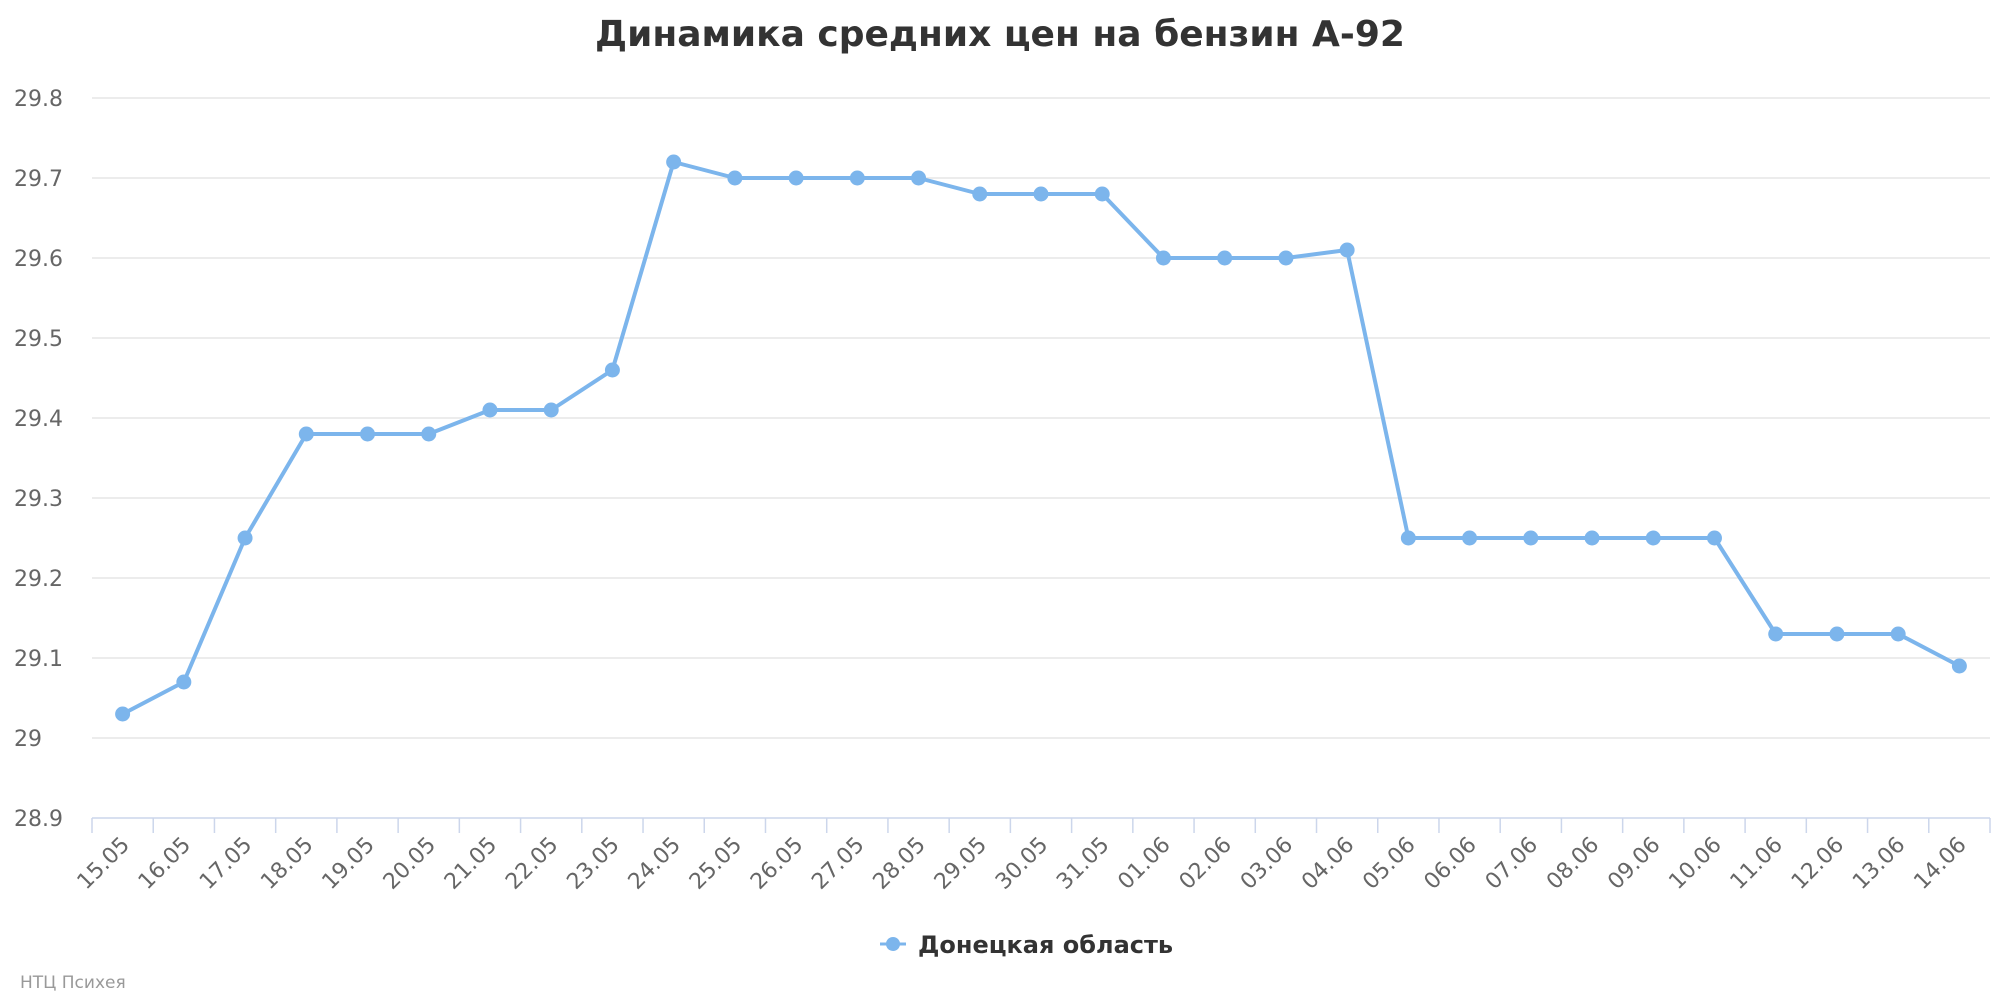 The height and width of the screenshot is (1000, 2000). Describe the element at coordinates (1045, 945) in the screenshot. I see `legend-series-label: Донецкая область` at that location.